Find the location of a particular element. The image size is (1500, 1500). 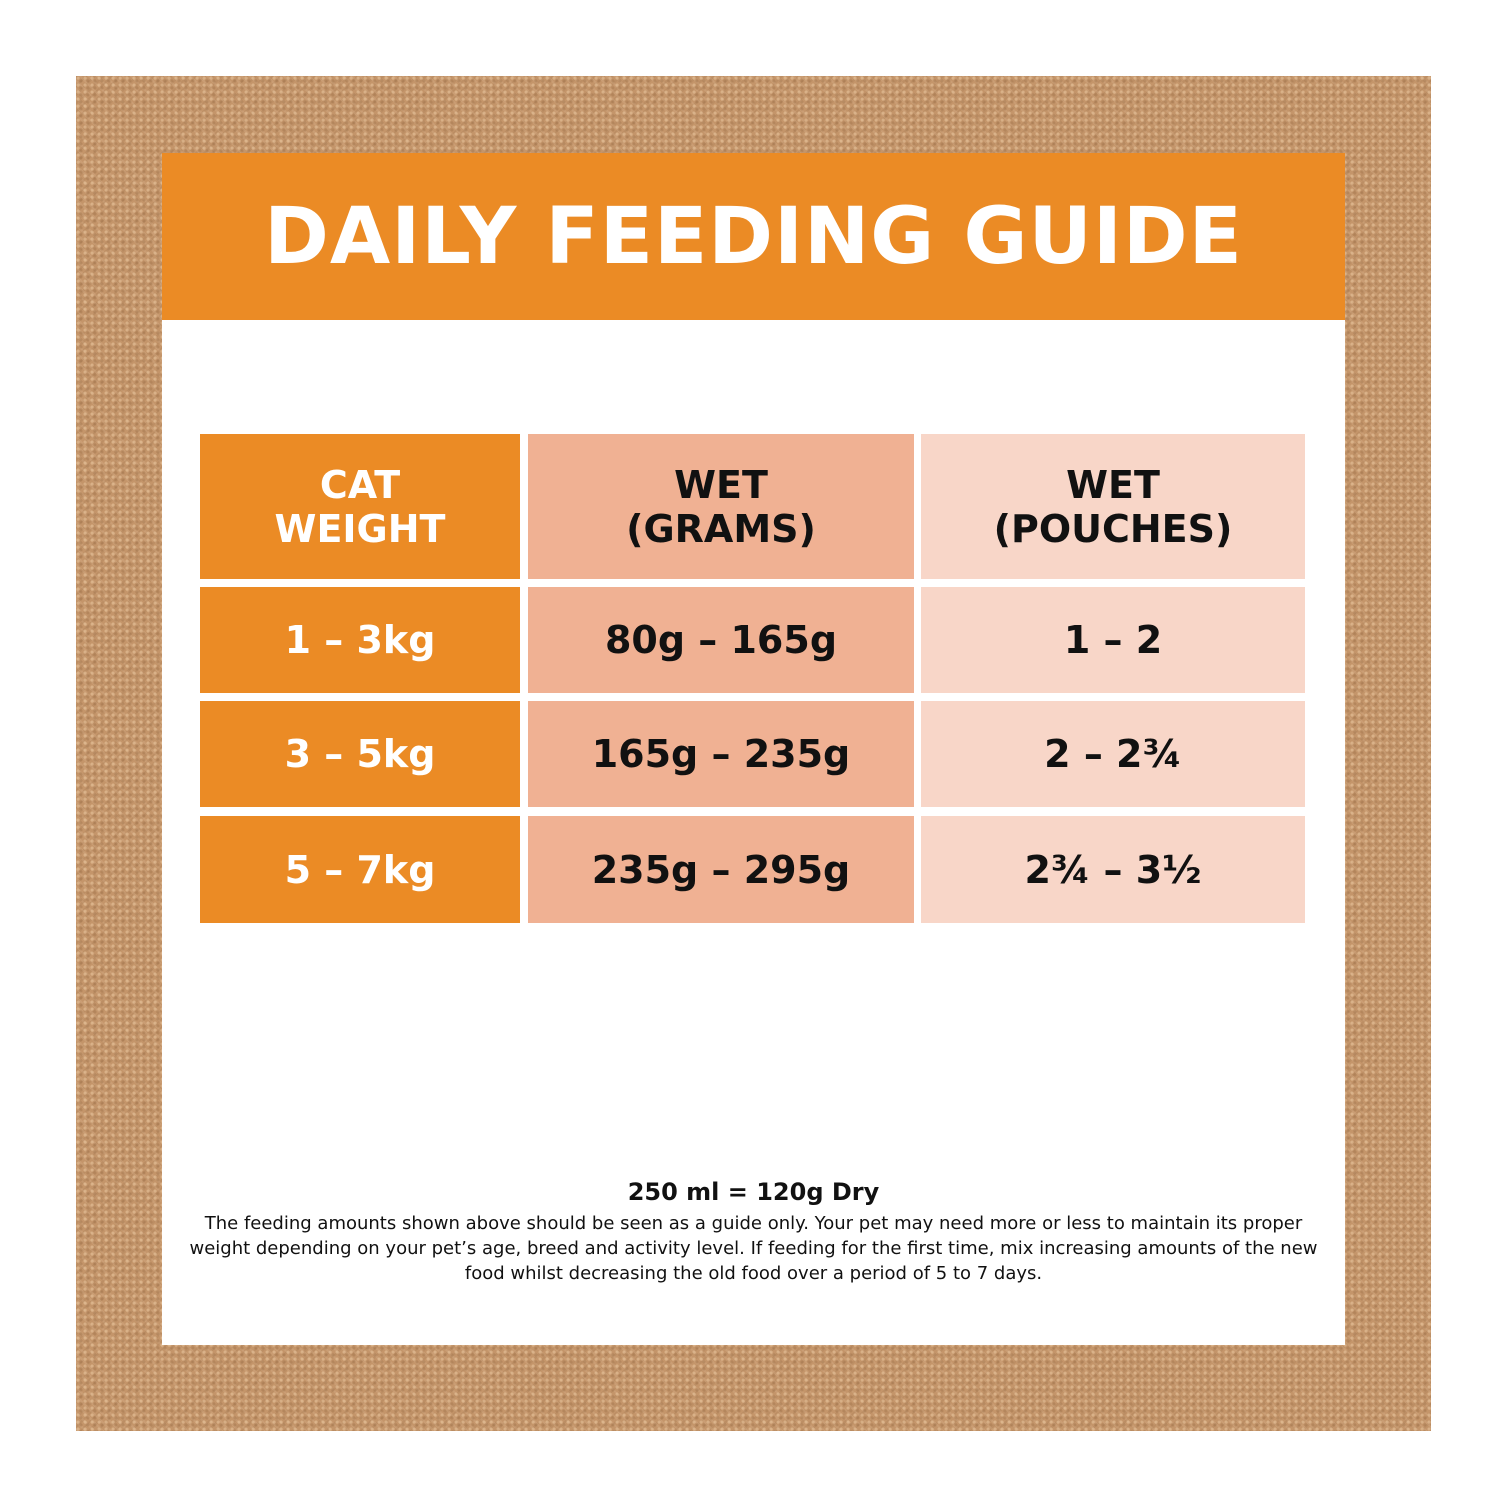

table-cell-pouches: 1 – 2 is located at coordinates (1113, 640).